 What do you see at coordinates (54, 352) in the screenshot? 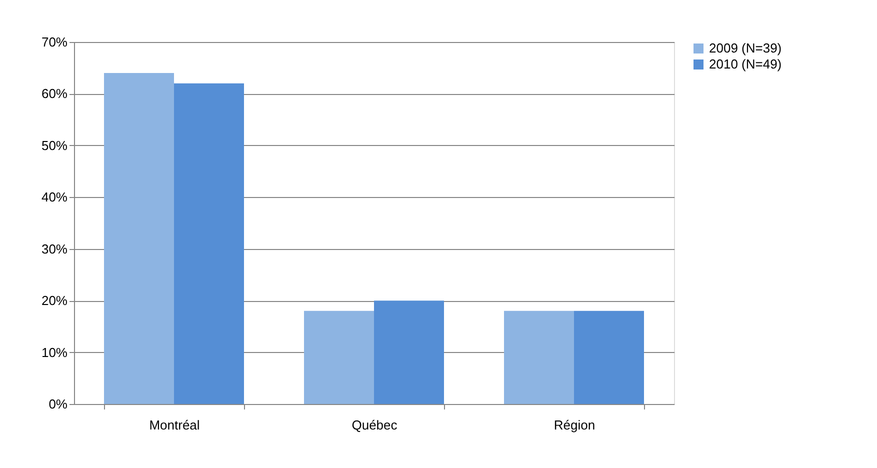
I see `y-tick-label: 10%` at bounding box center [54, 352].